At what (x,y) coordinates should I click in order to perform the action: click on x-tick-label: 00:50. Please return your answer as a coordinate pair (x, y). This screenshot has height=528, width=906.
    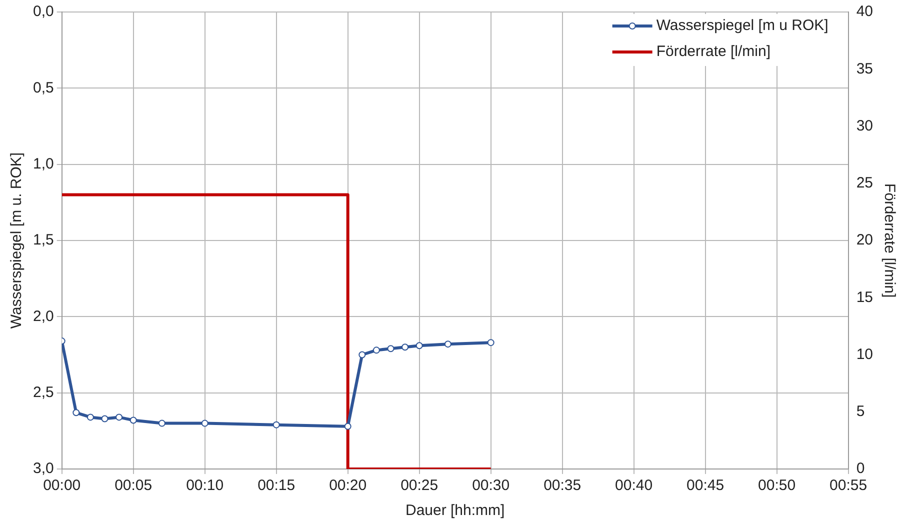
    Looking at the image, I should click on (777, 485).